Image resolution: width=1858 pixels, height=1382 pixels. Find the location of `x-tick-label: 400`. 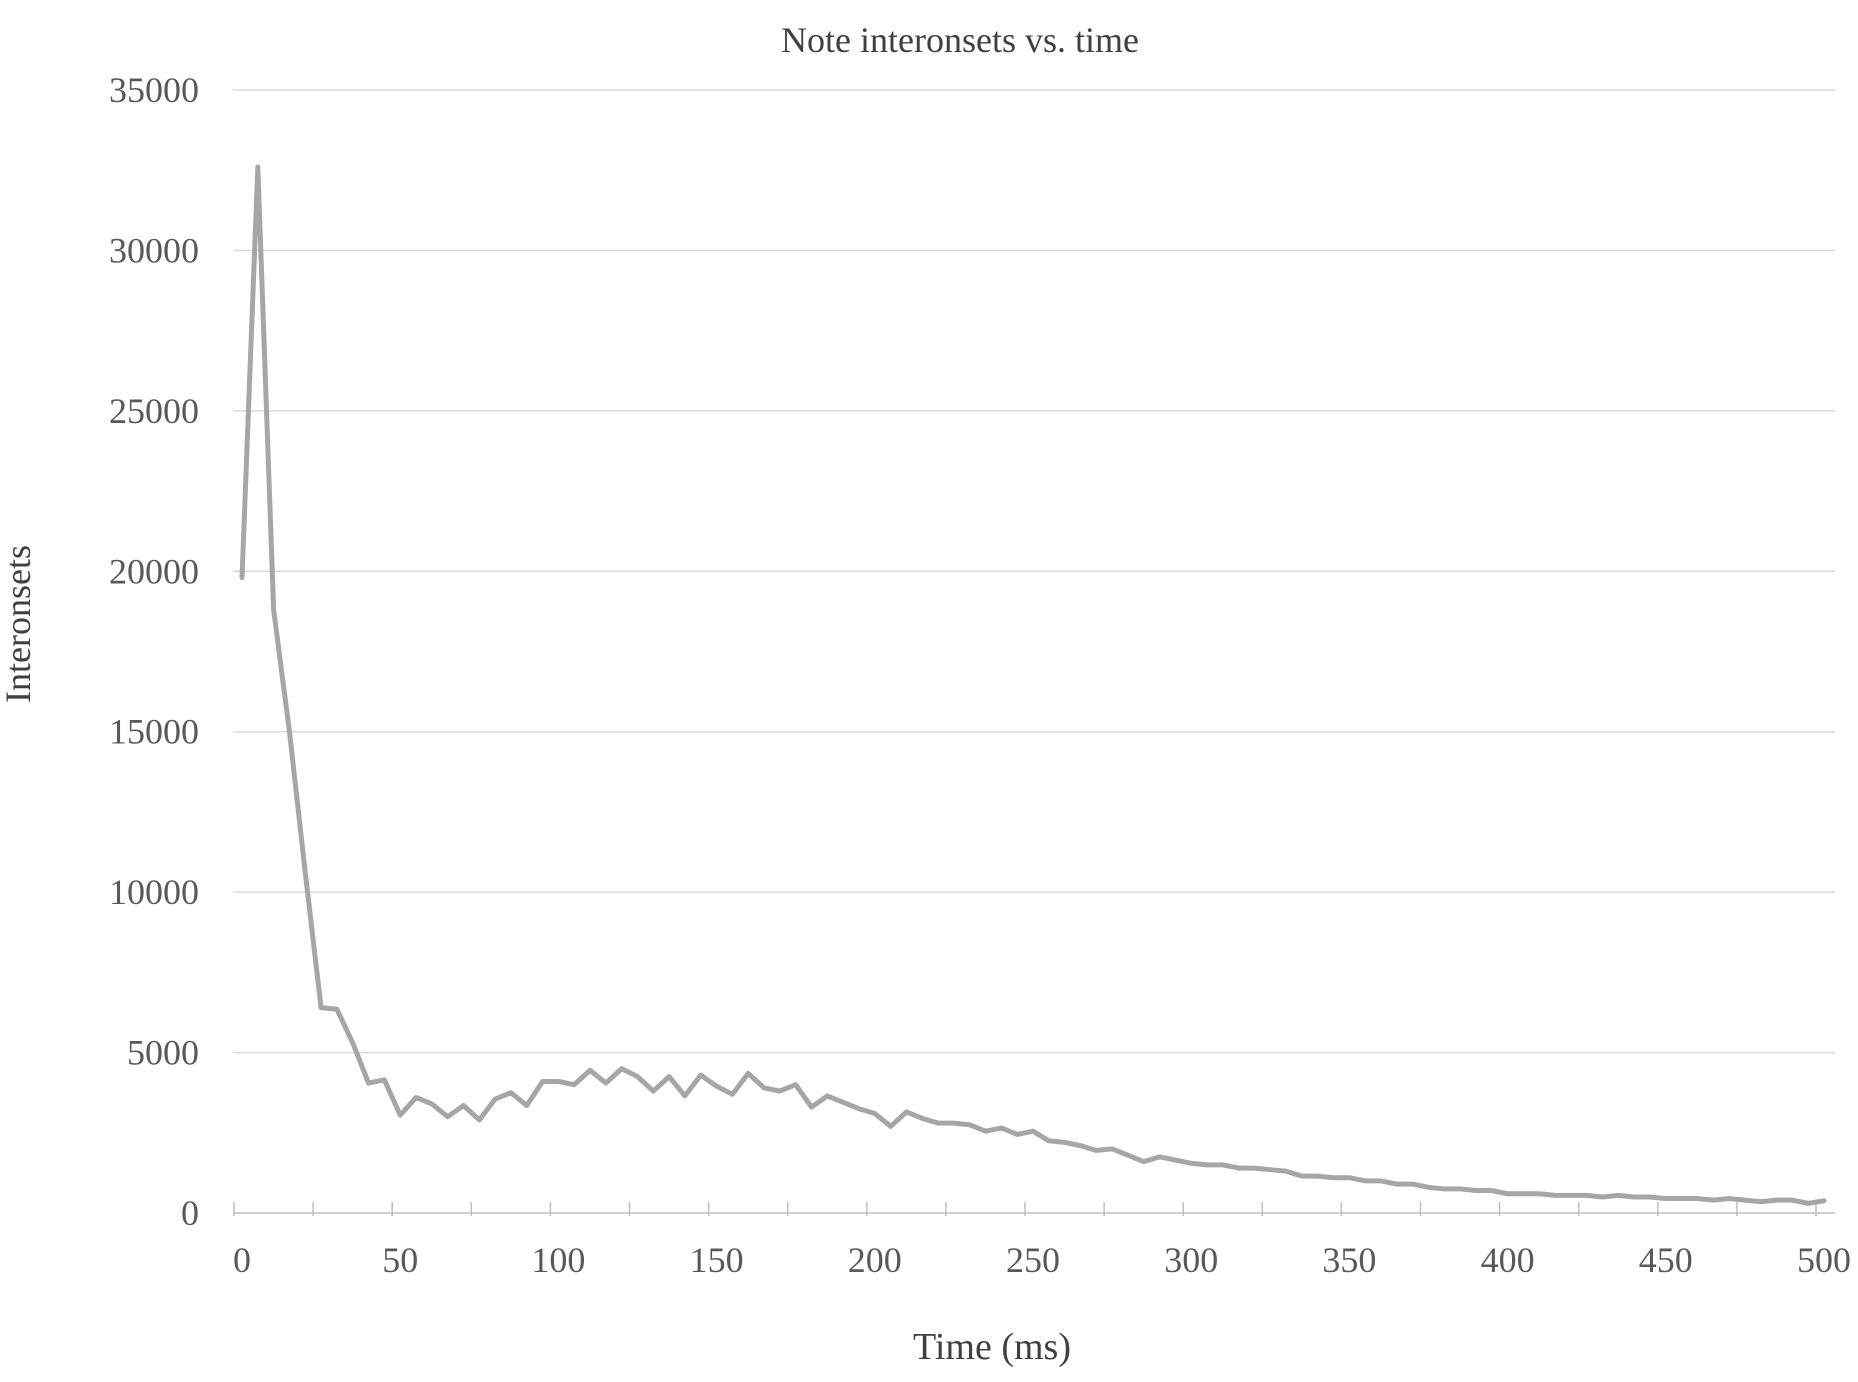

x-tick-label: 400 is located at coordinates (1508, 1260).